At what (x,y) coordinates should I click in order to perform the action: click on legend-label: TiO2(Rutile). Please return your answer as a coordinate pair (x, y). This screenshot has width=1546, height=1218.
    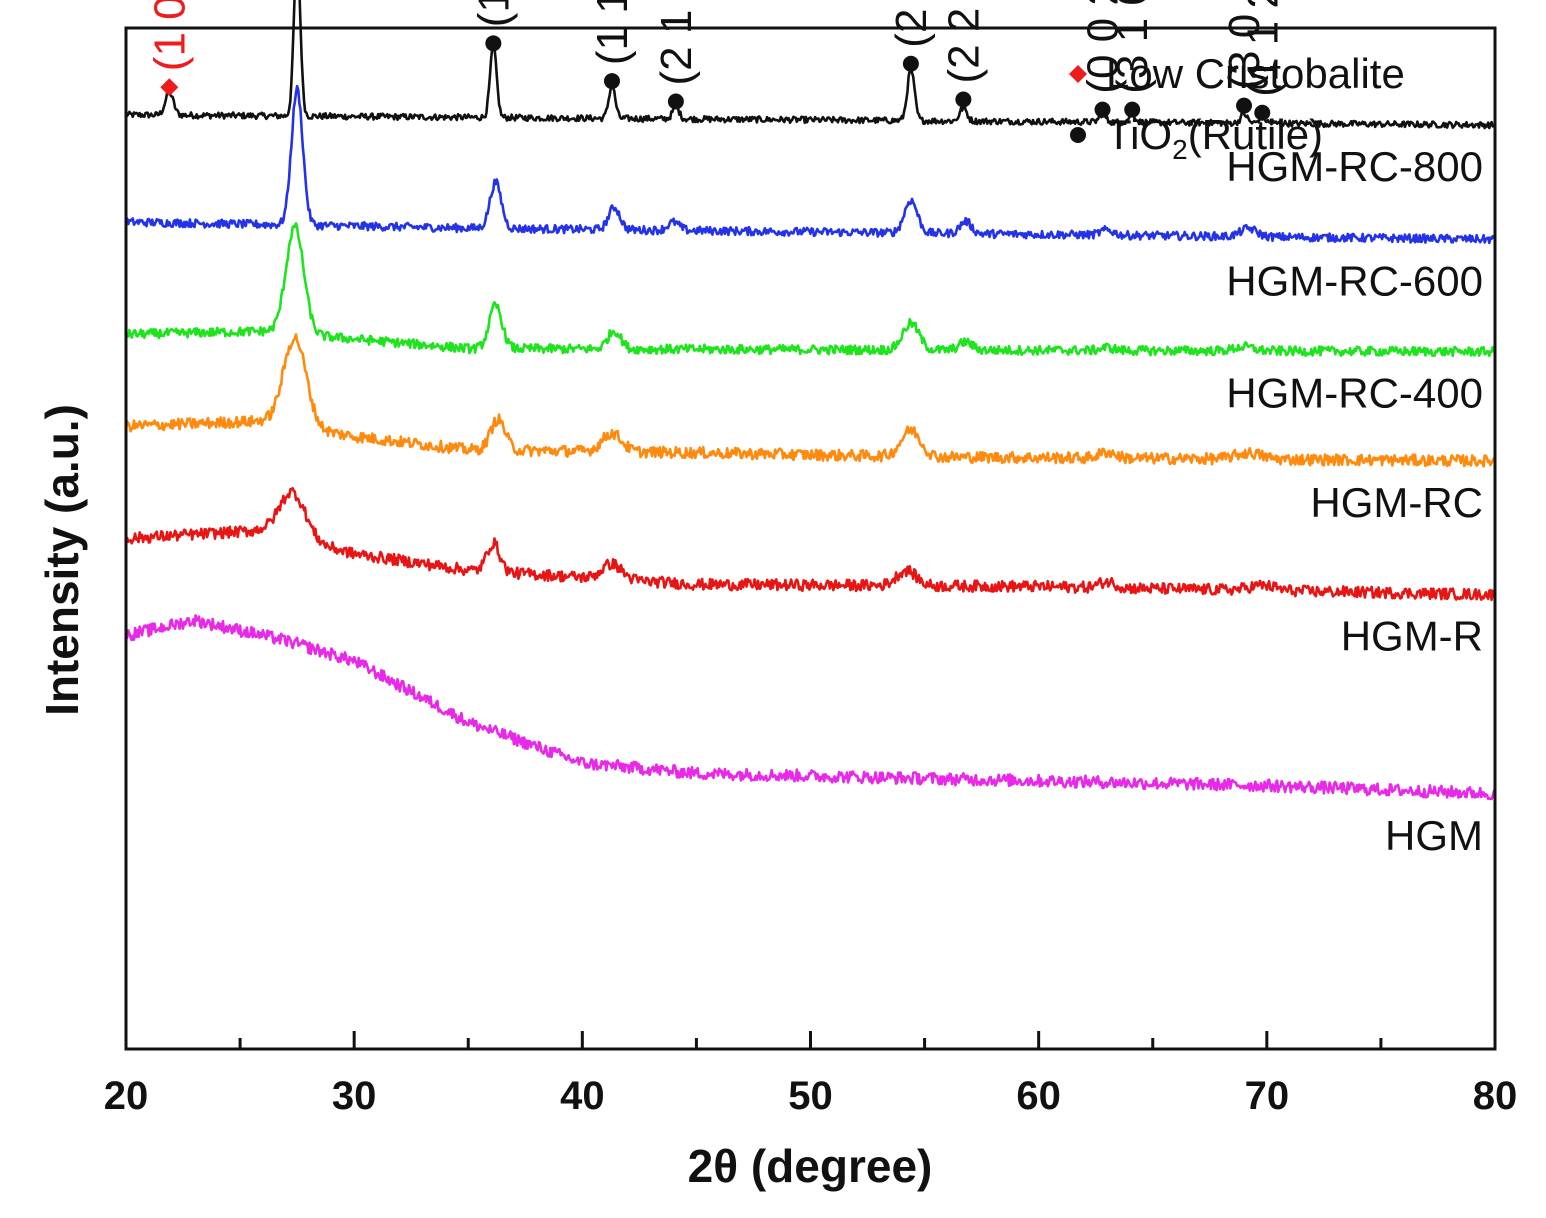
    Looking at the image, I should click on (1214, 138).